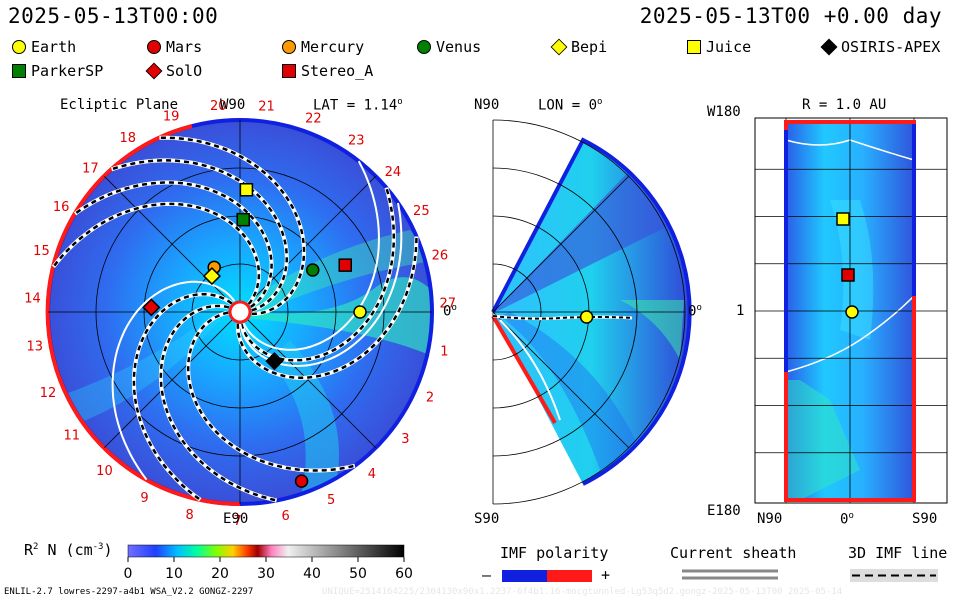 The height and width of the screenshot is (600, 960). I want to click on ecliptic-title: Ecliptic Plane, so click(119, 105).